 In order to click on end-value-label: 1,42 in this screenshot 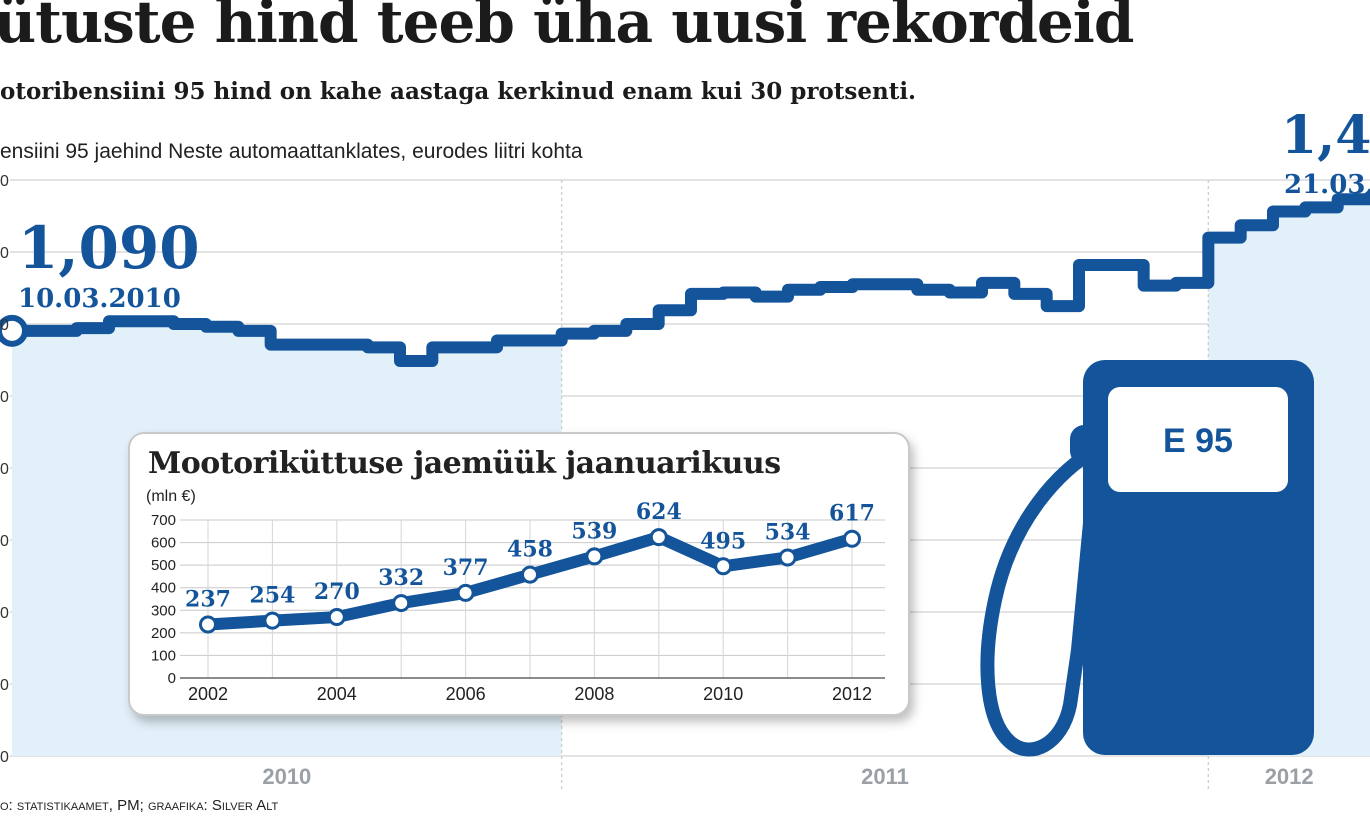, I will do `click(1325, 135)`.